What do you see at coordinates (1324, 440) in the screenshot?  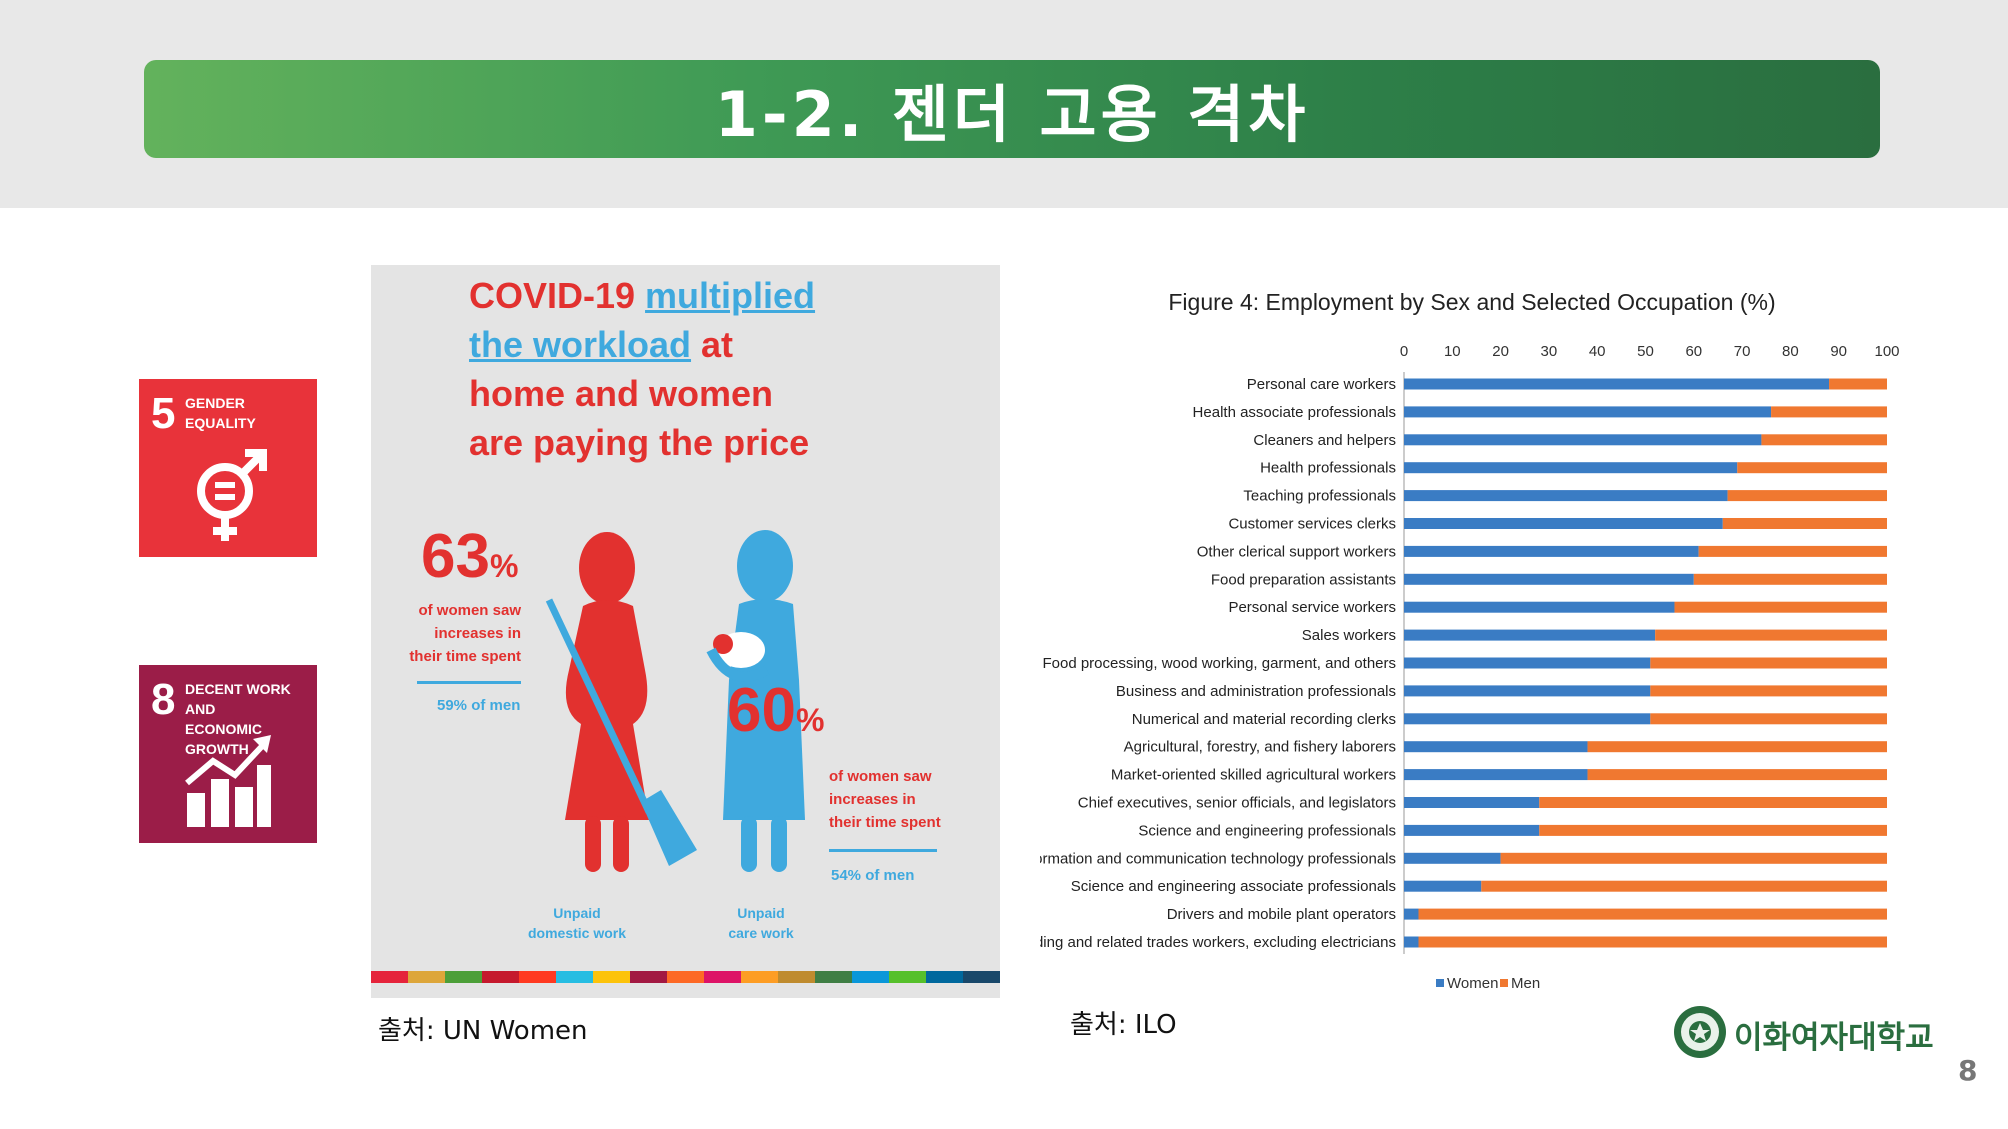 I see `category-label: Cleaners and helpers` at bounding box center [1324, 440].